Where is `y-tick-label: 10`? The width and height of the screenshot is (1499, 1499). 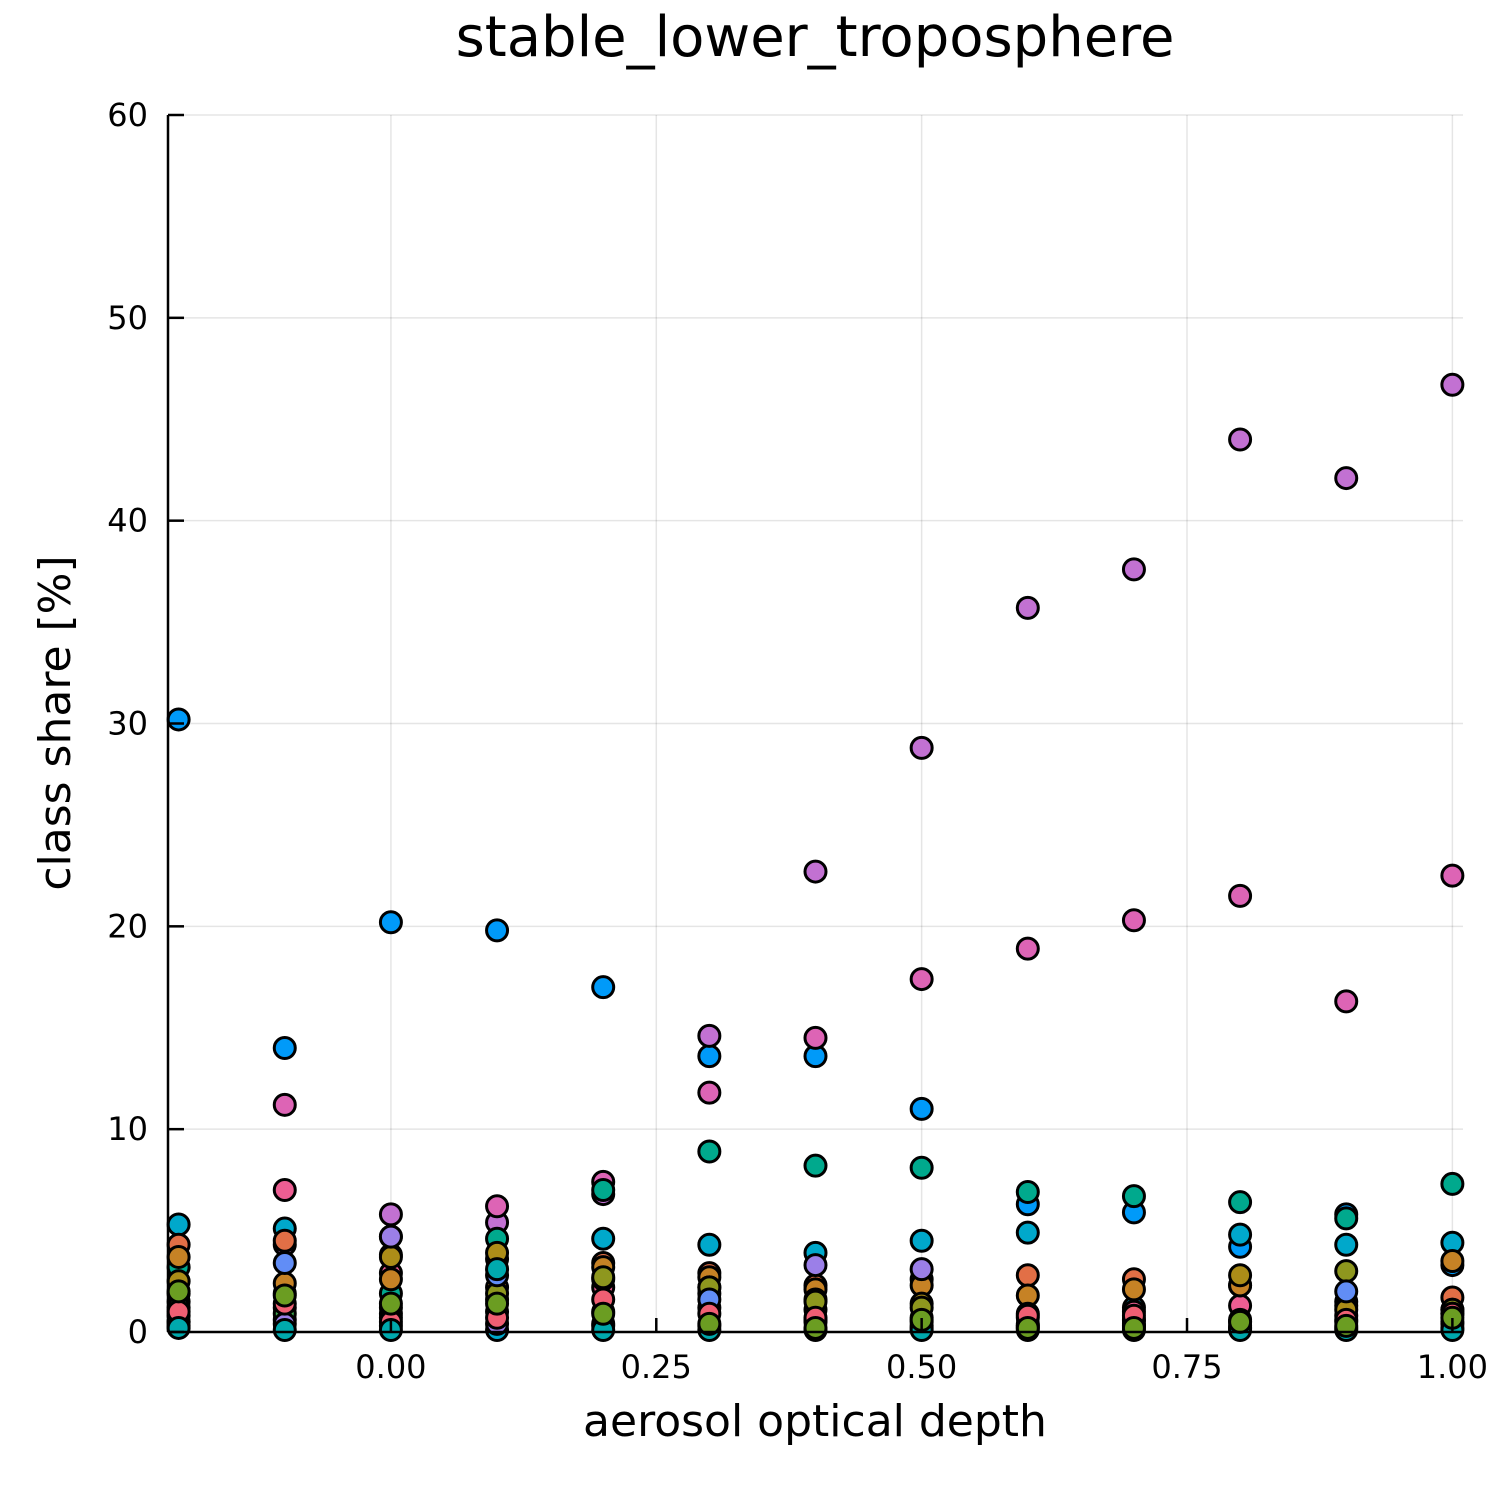
y-tick-label: 10 is located at coordinates (127, 1129).